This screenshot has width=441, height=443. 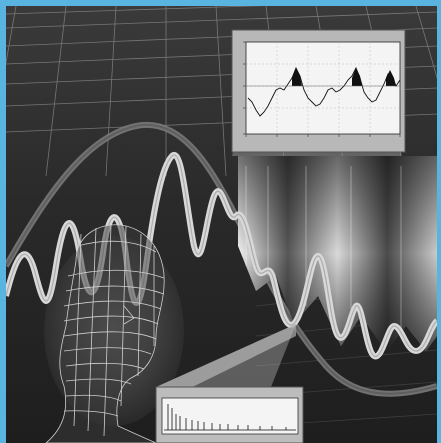 What do you see at coordinates (318, 92) in the screenshot?
I see `inset-plot` at bounding box center [318, 92].